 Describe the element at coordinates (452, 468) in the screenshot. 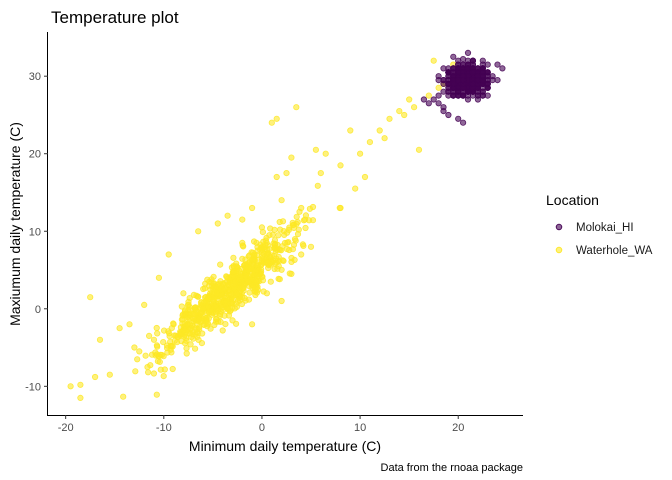

I see `chart-caption: Data from the rnoaa package` at that location.